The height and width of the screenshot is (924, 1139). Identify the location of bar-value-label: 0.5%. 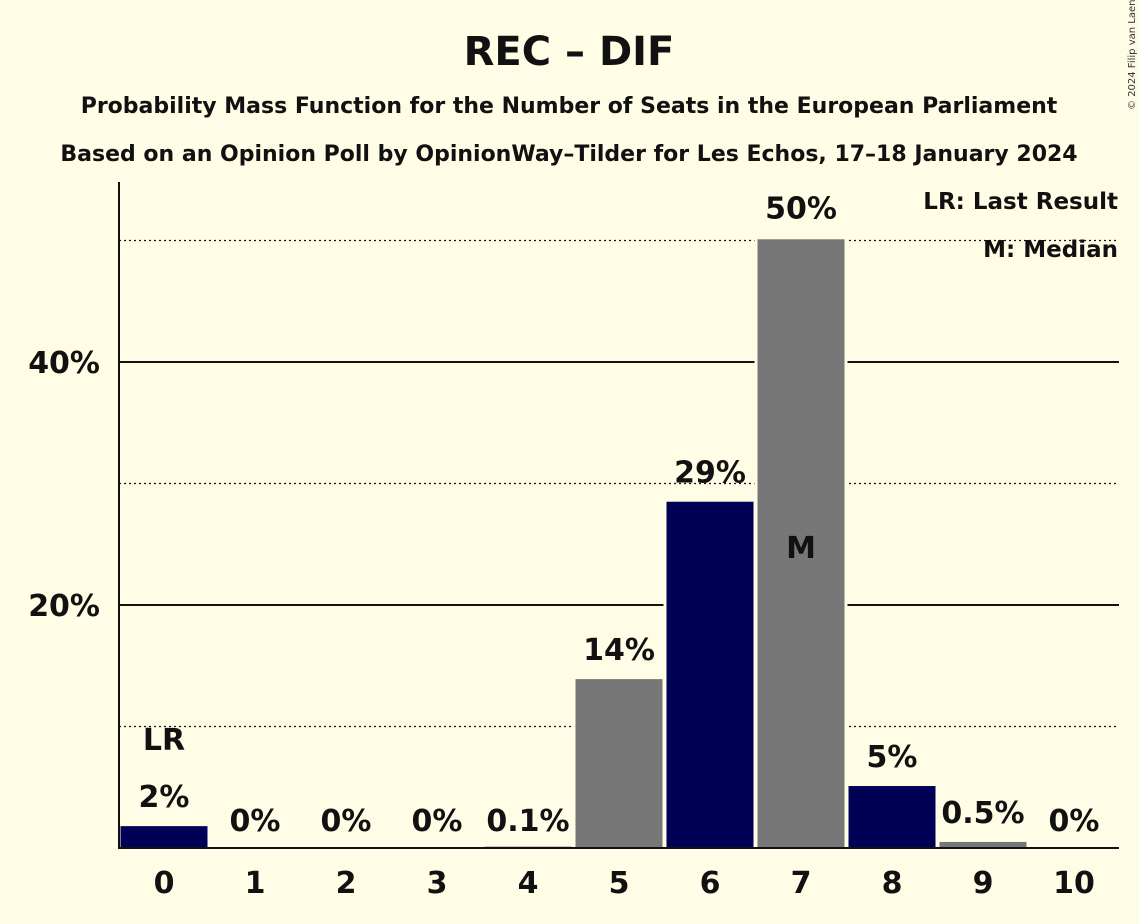
(982, 813).